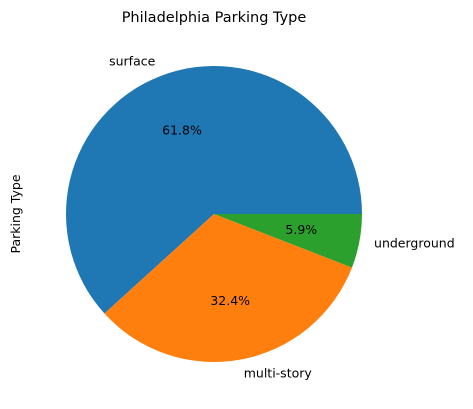  I want to click on slice-label-multi-story: multi-story, so click(278, 373).